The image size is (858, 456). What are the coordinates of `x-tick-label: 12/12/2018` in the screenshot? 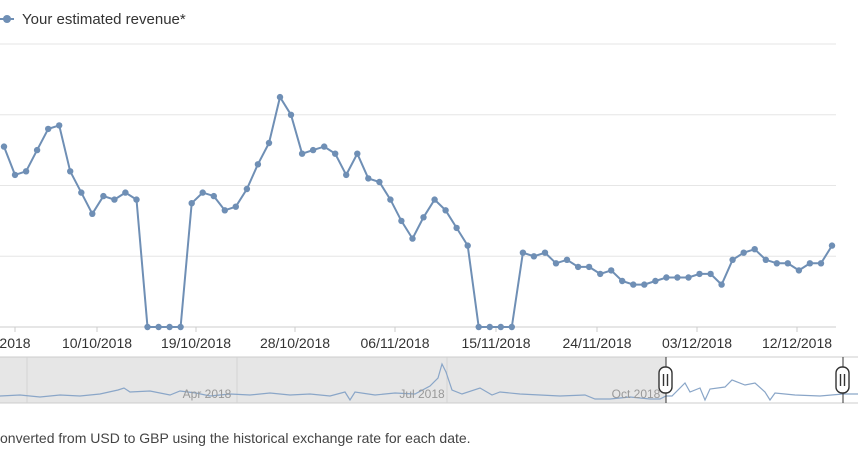 It's located at (797, 343).